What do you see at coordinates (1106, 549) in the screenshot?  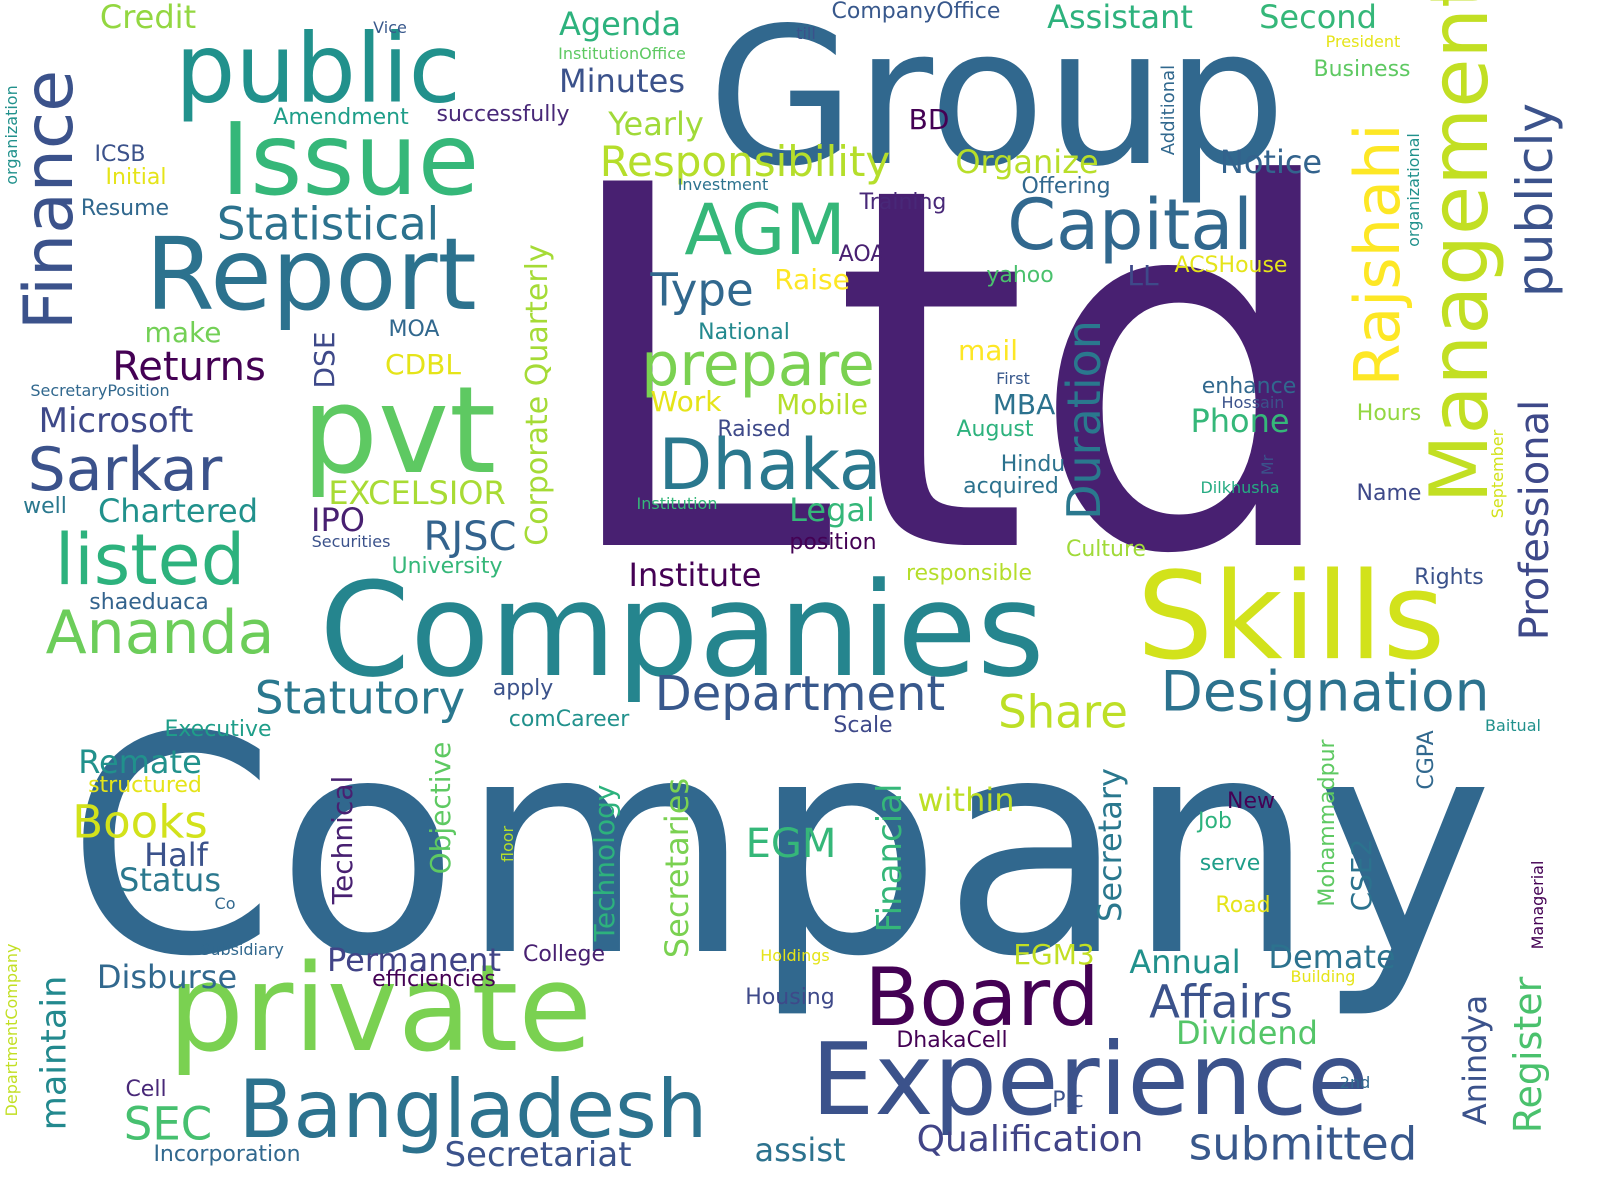 I see `word-culture: Culture` at bounding box center [1106, 549].